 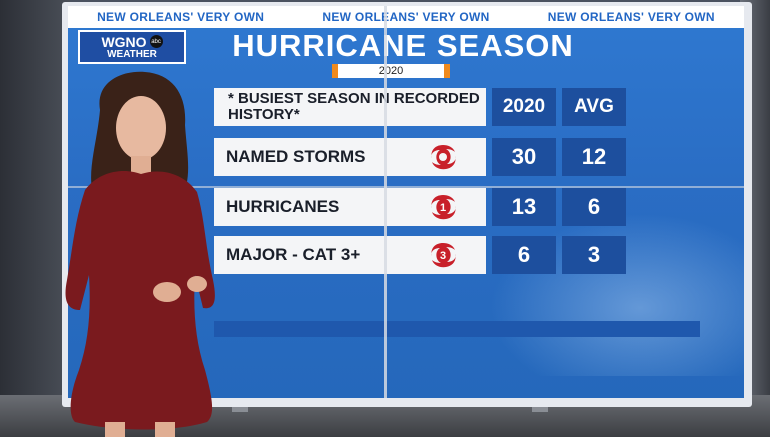 What do you see at coordinates (524, 107) in the screenshot?
I see `header-2020: 2020` at bounding box center [524, 107].